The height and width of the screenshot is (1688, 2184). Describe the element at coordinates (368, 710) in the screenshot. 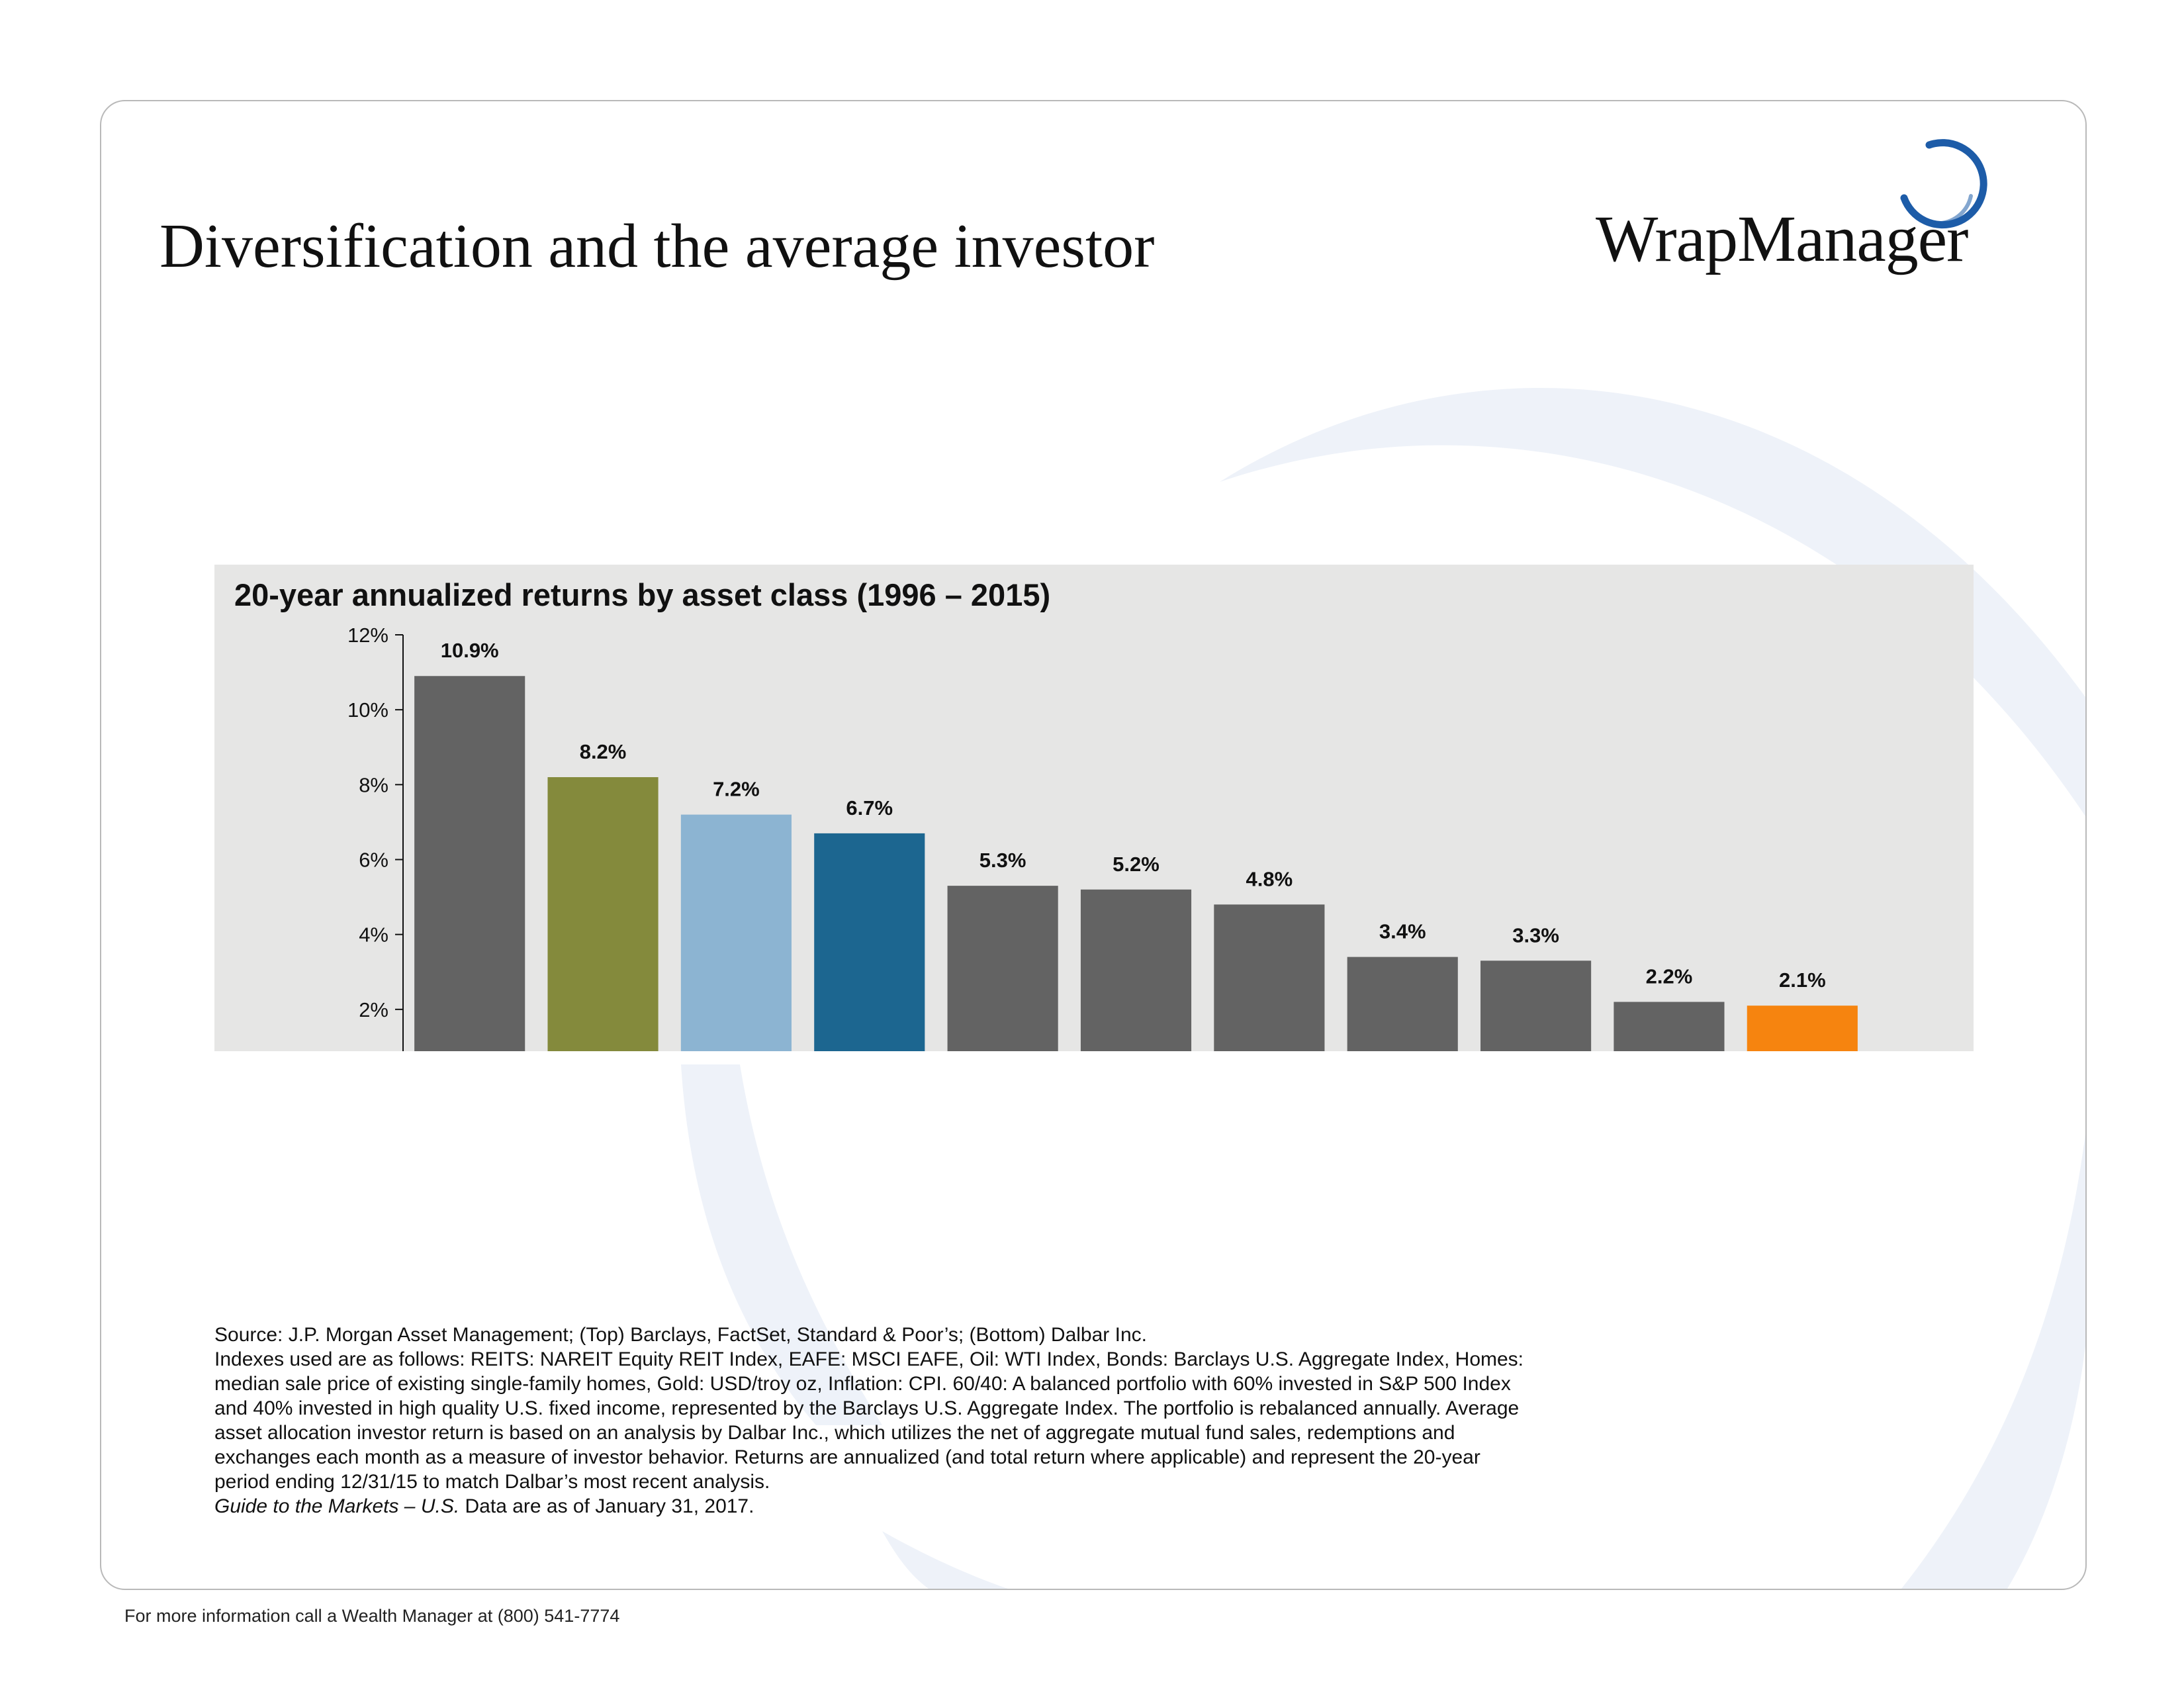

I see `y-tick-label: 10%` at that location.